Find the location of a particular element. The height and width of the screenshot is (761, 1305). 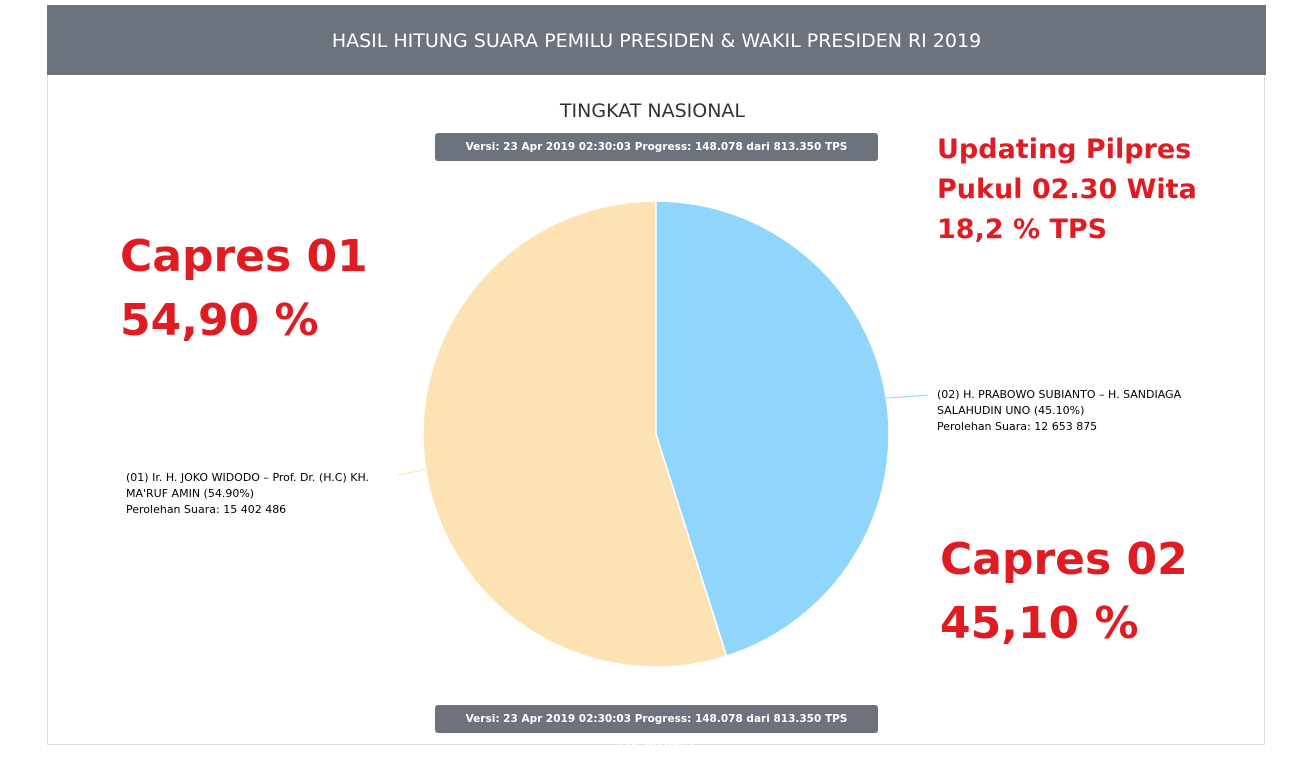

annotation-line: 54,90 % is located at coordinates (219, 320).